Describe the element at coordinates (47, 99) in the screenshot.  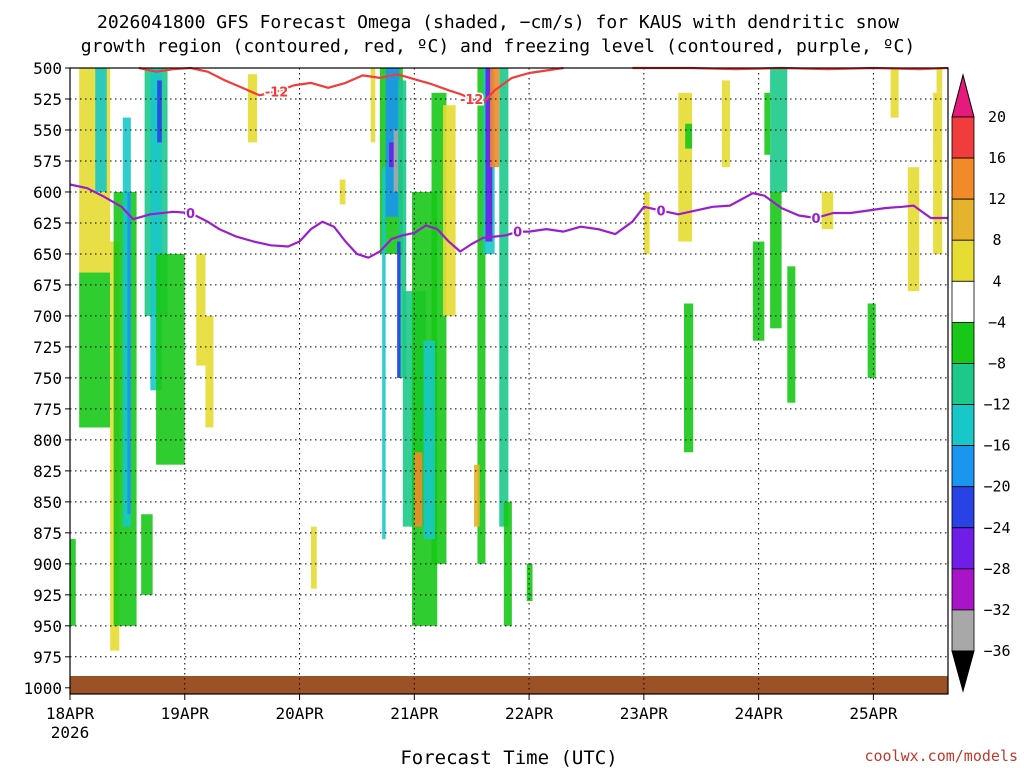
I see `pressure-tick-label: 525` at that location.